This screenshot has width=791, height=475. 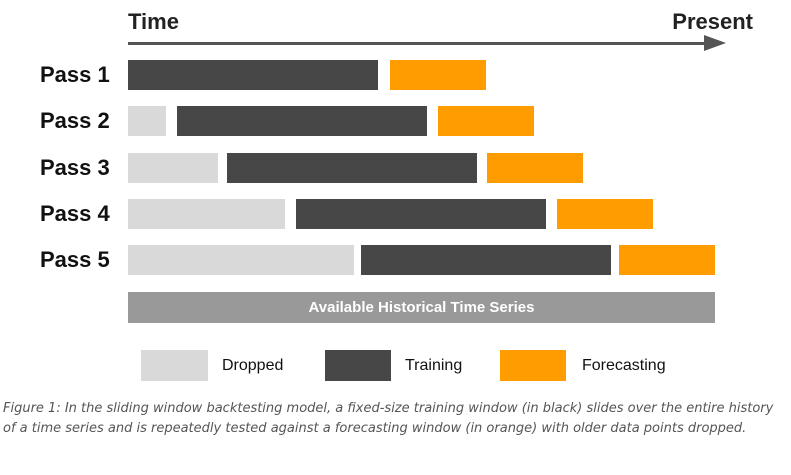 What do you see at coordinates (75, 167) in the screenshot?
I see `pass-label: Pass 3` at bounding box center [75, 167].